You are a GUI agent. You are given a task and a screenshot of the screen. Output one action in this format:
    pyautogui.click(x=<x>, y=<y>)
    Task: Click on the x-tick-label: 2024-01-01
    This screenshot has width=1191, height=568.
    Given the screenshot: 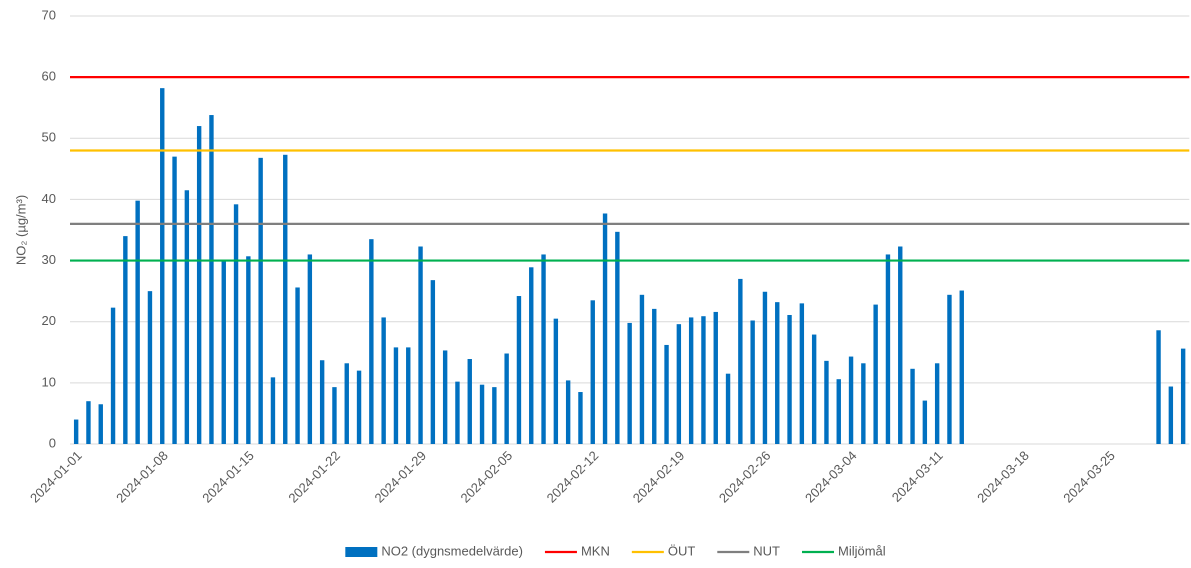 What is the action you would take?
    pyautogui.click(x=56, y=477)
    